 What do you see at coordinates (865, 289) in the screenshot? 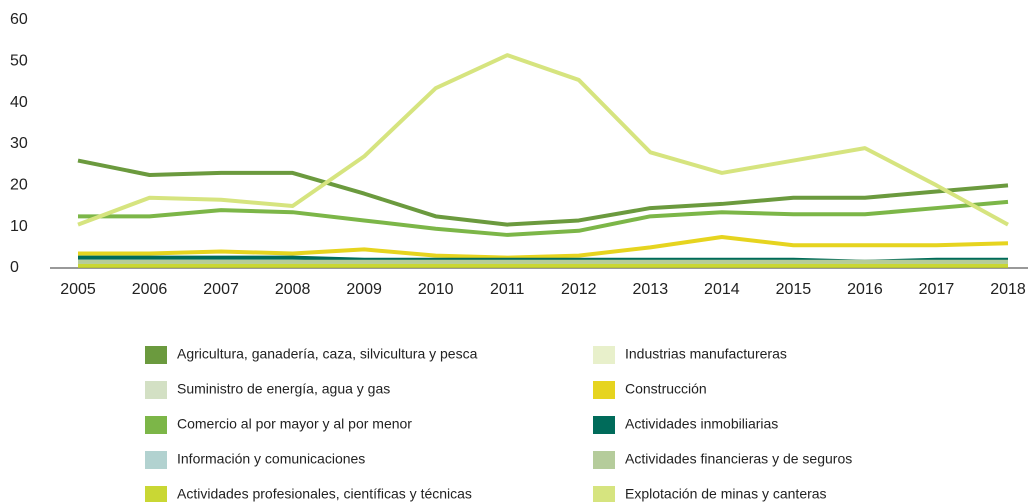
I see `x-tick-label: 2016` at bounding box center [865, 289].